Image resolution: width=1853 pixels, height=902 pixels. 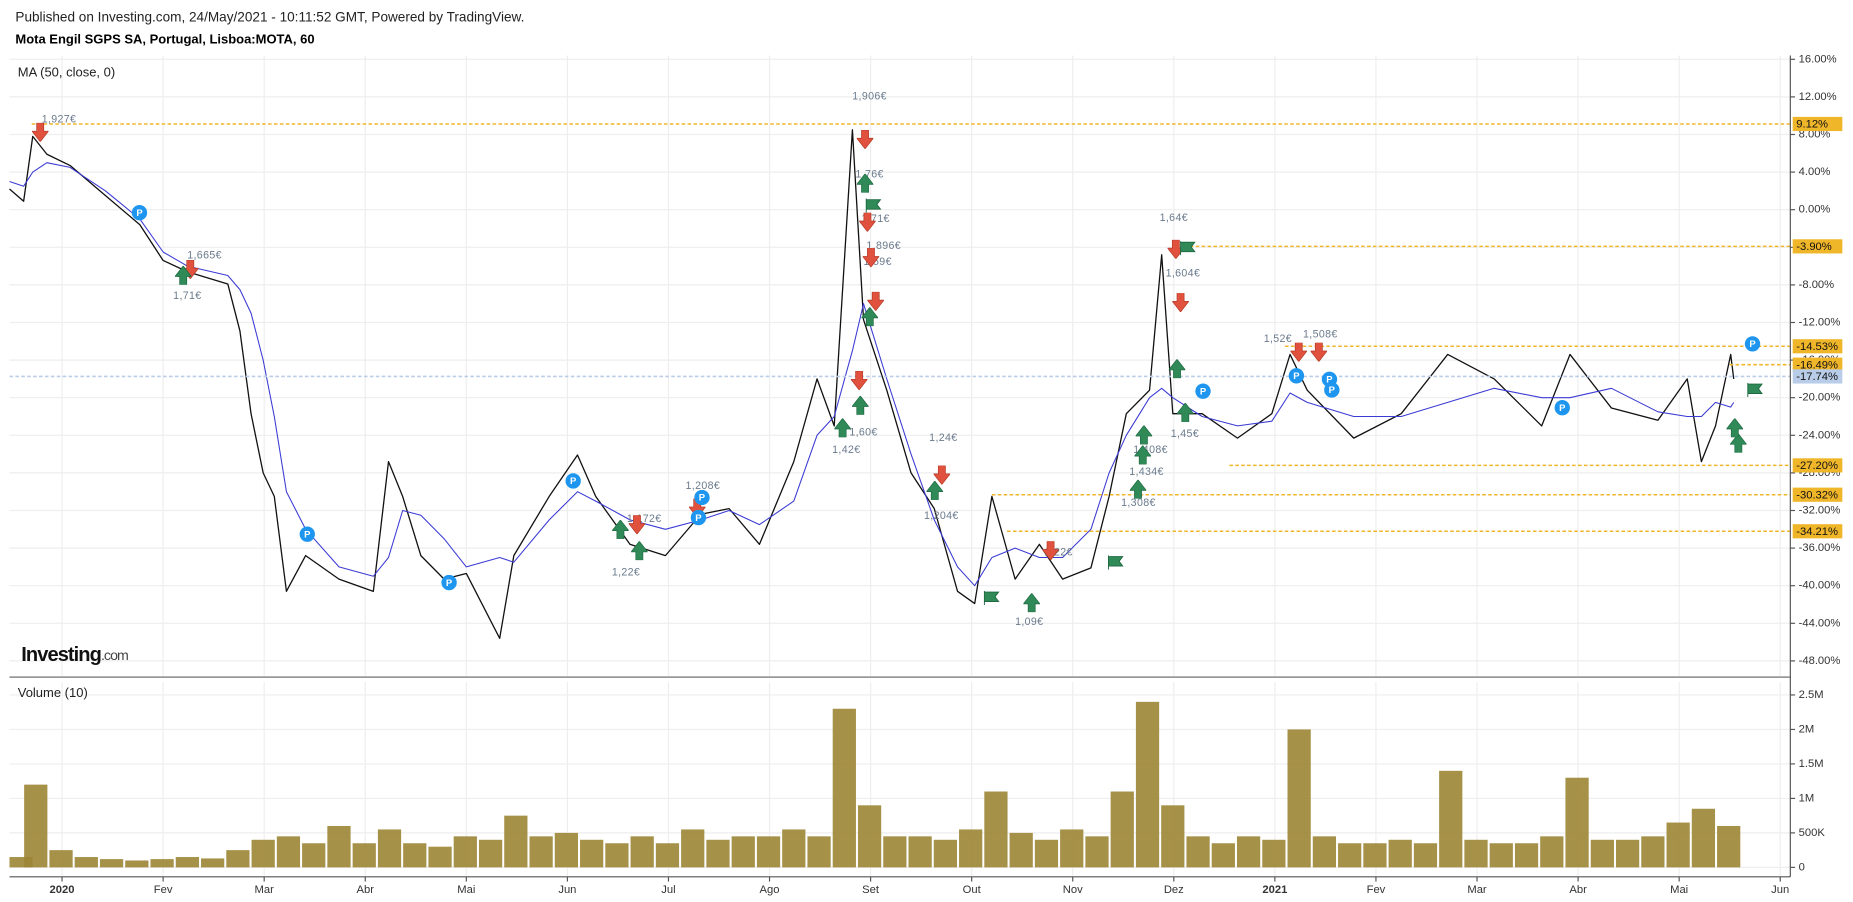 What do you see at coordinates (1820, 548) in the screenshot?
I see `y-tick-label: -36.00%` at bounding box center [1820, 548].